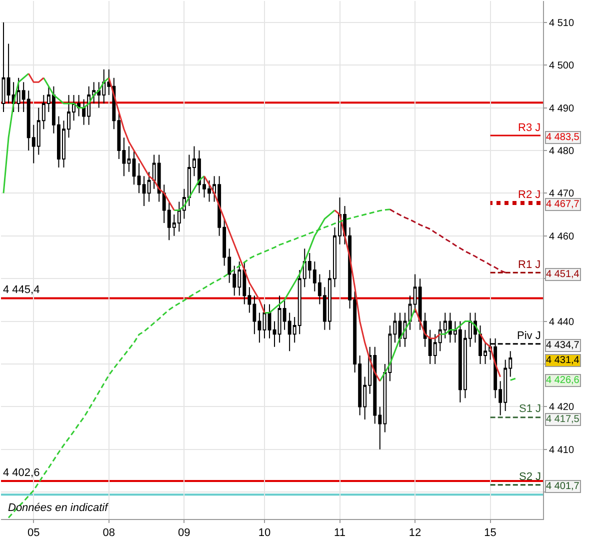  I want to click on y-tick-label: 4 420, so click(561, 408).